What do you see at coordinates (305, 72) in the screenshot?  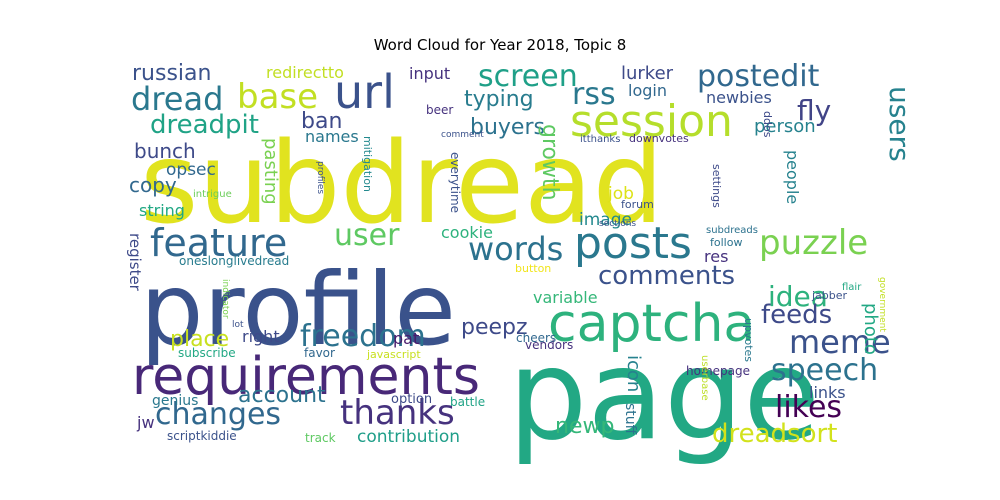 I see `word-redirectto: redirectto` at bounding box center [305, 72].